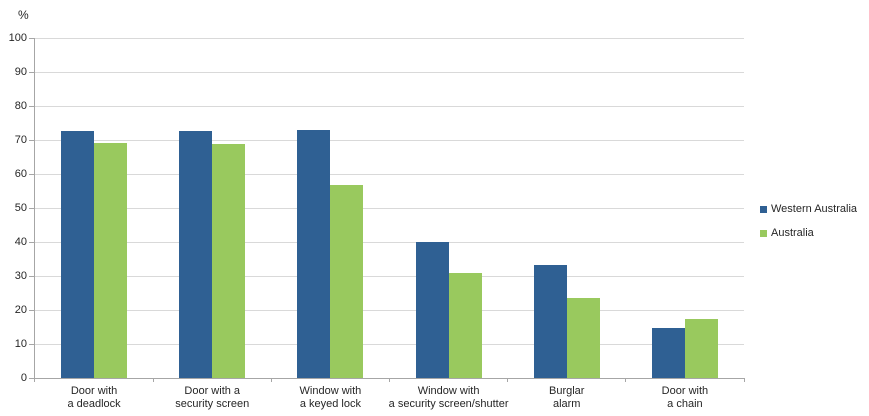 The width and height of the screenshot is (869, 416). I want to click on y-tick-label: 10, so click(20, 344).